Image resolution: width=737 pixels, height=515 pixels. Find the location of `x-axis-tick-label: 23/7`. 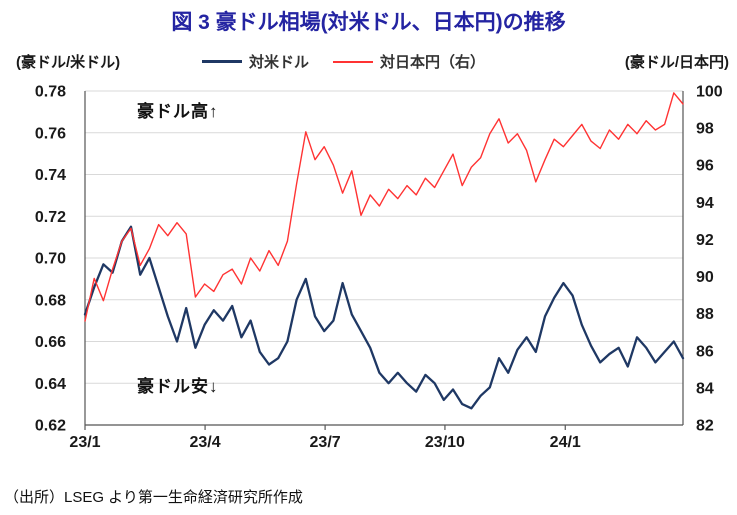

x-axis-tick-label: 23/7 is located at coordinates (325, 442).